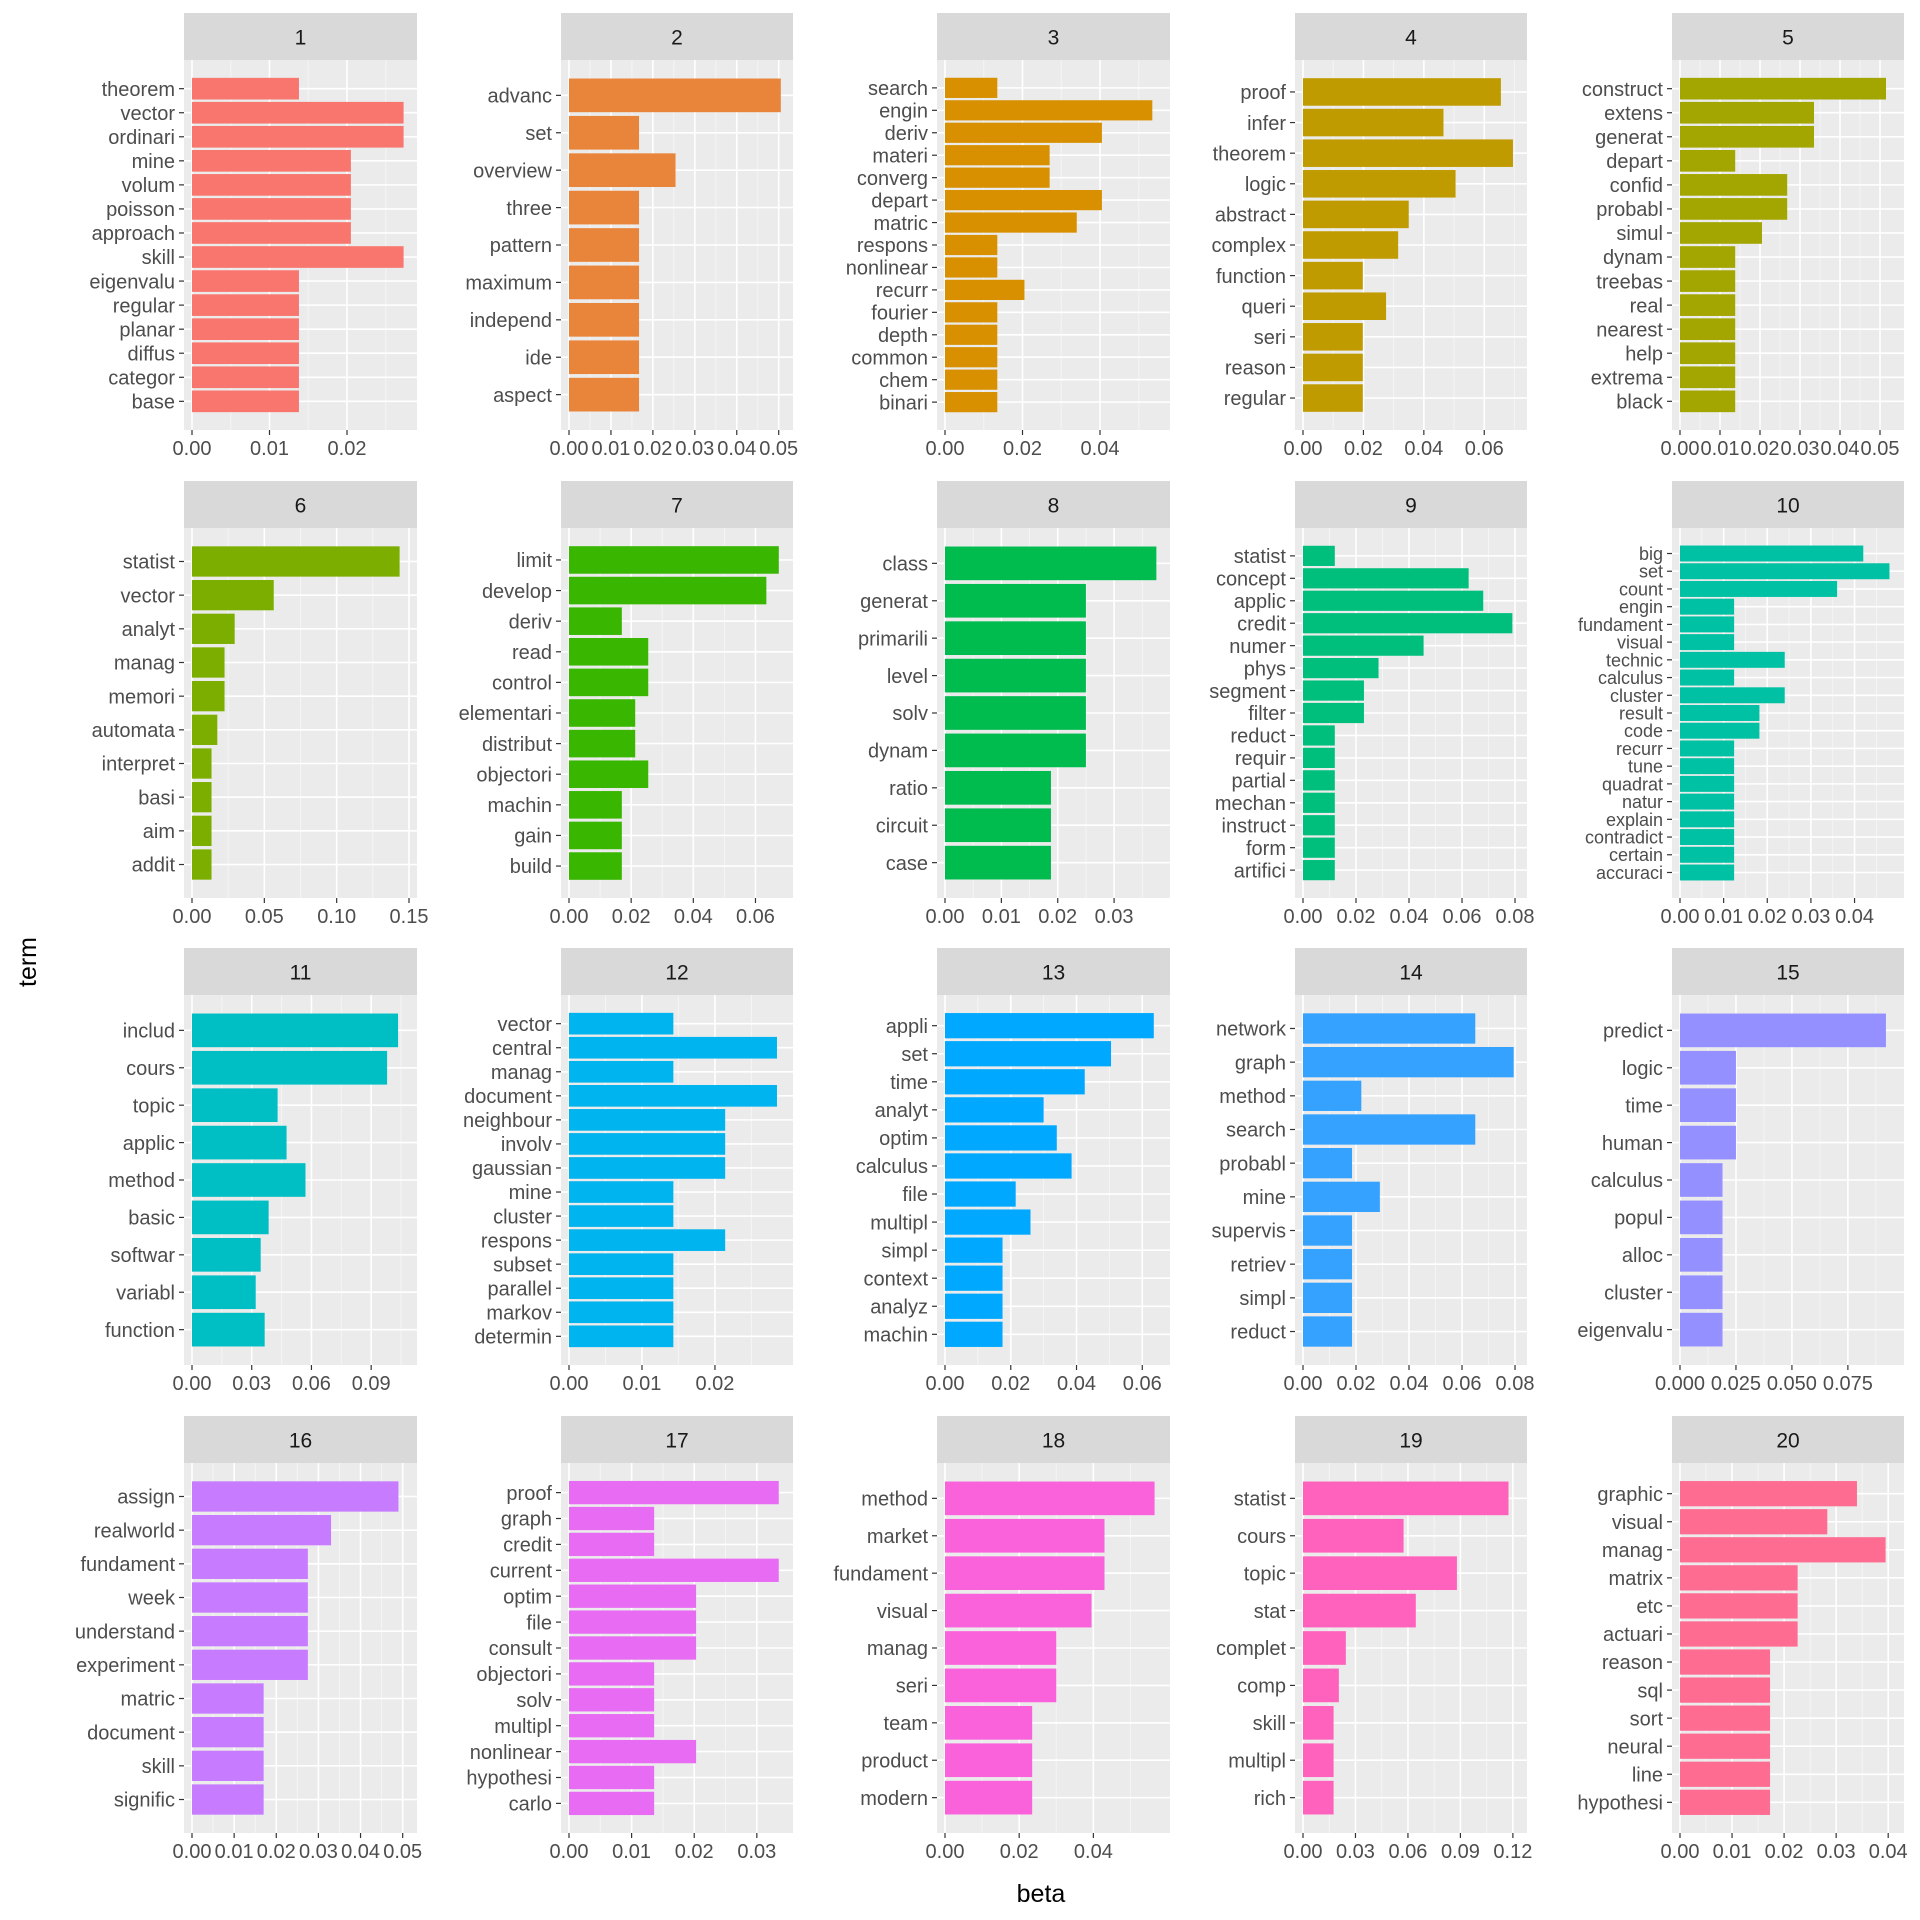  What do you see at coordinates (647, 1144) in the screenshot?
I see `bar-involv` at bounding box center [647, 1144].